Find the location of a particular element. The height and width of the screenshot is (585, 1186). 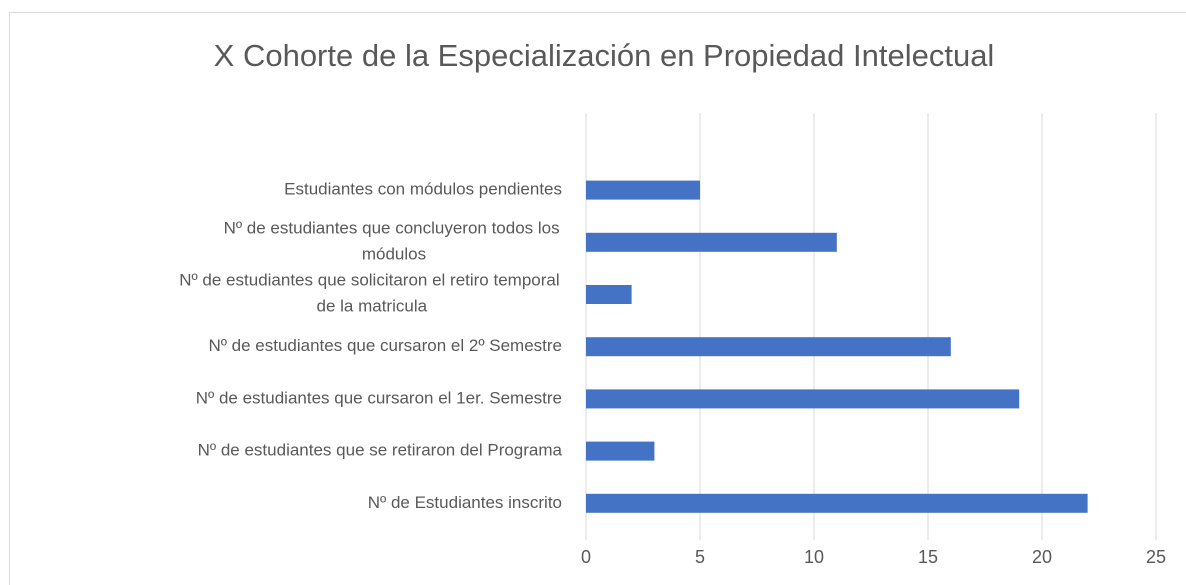

x-tick-label: 10 is located at coordinates (814, 557).